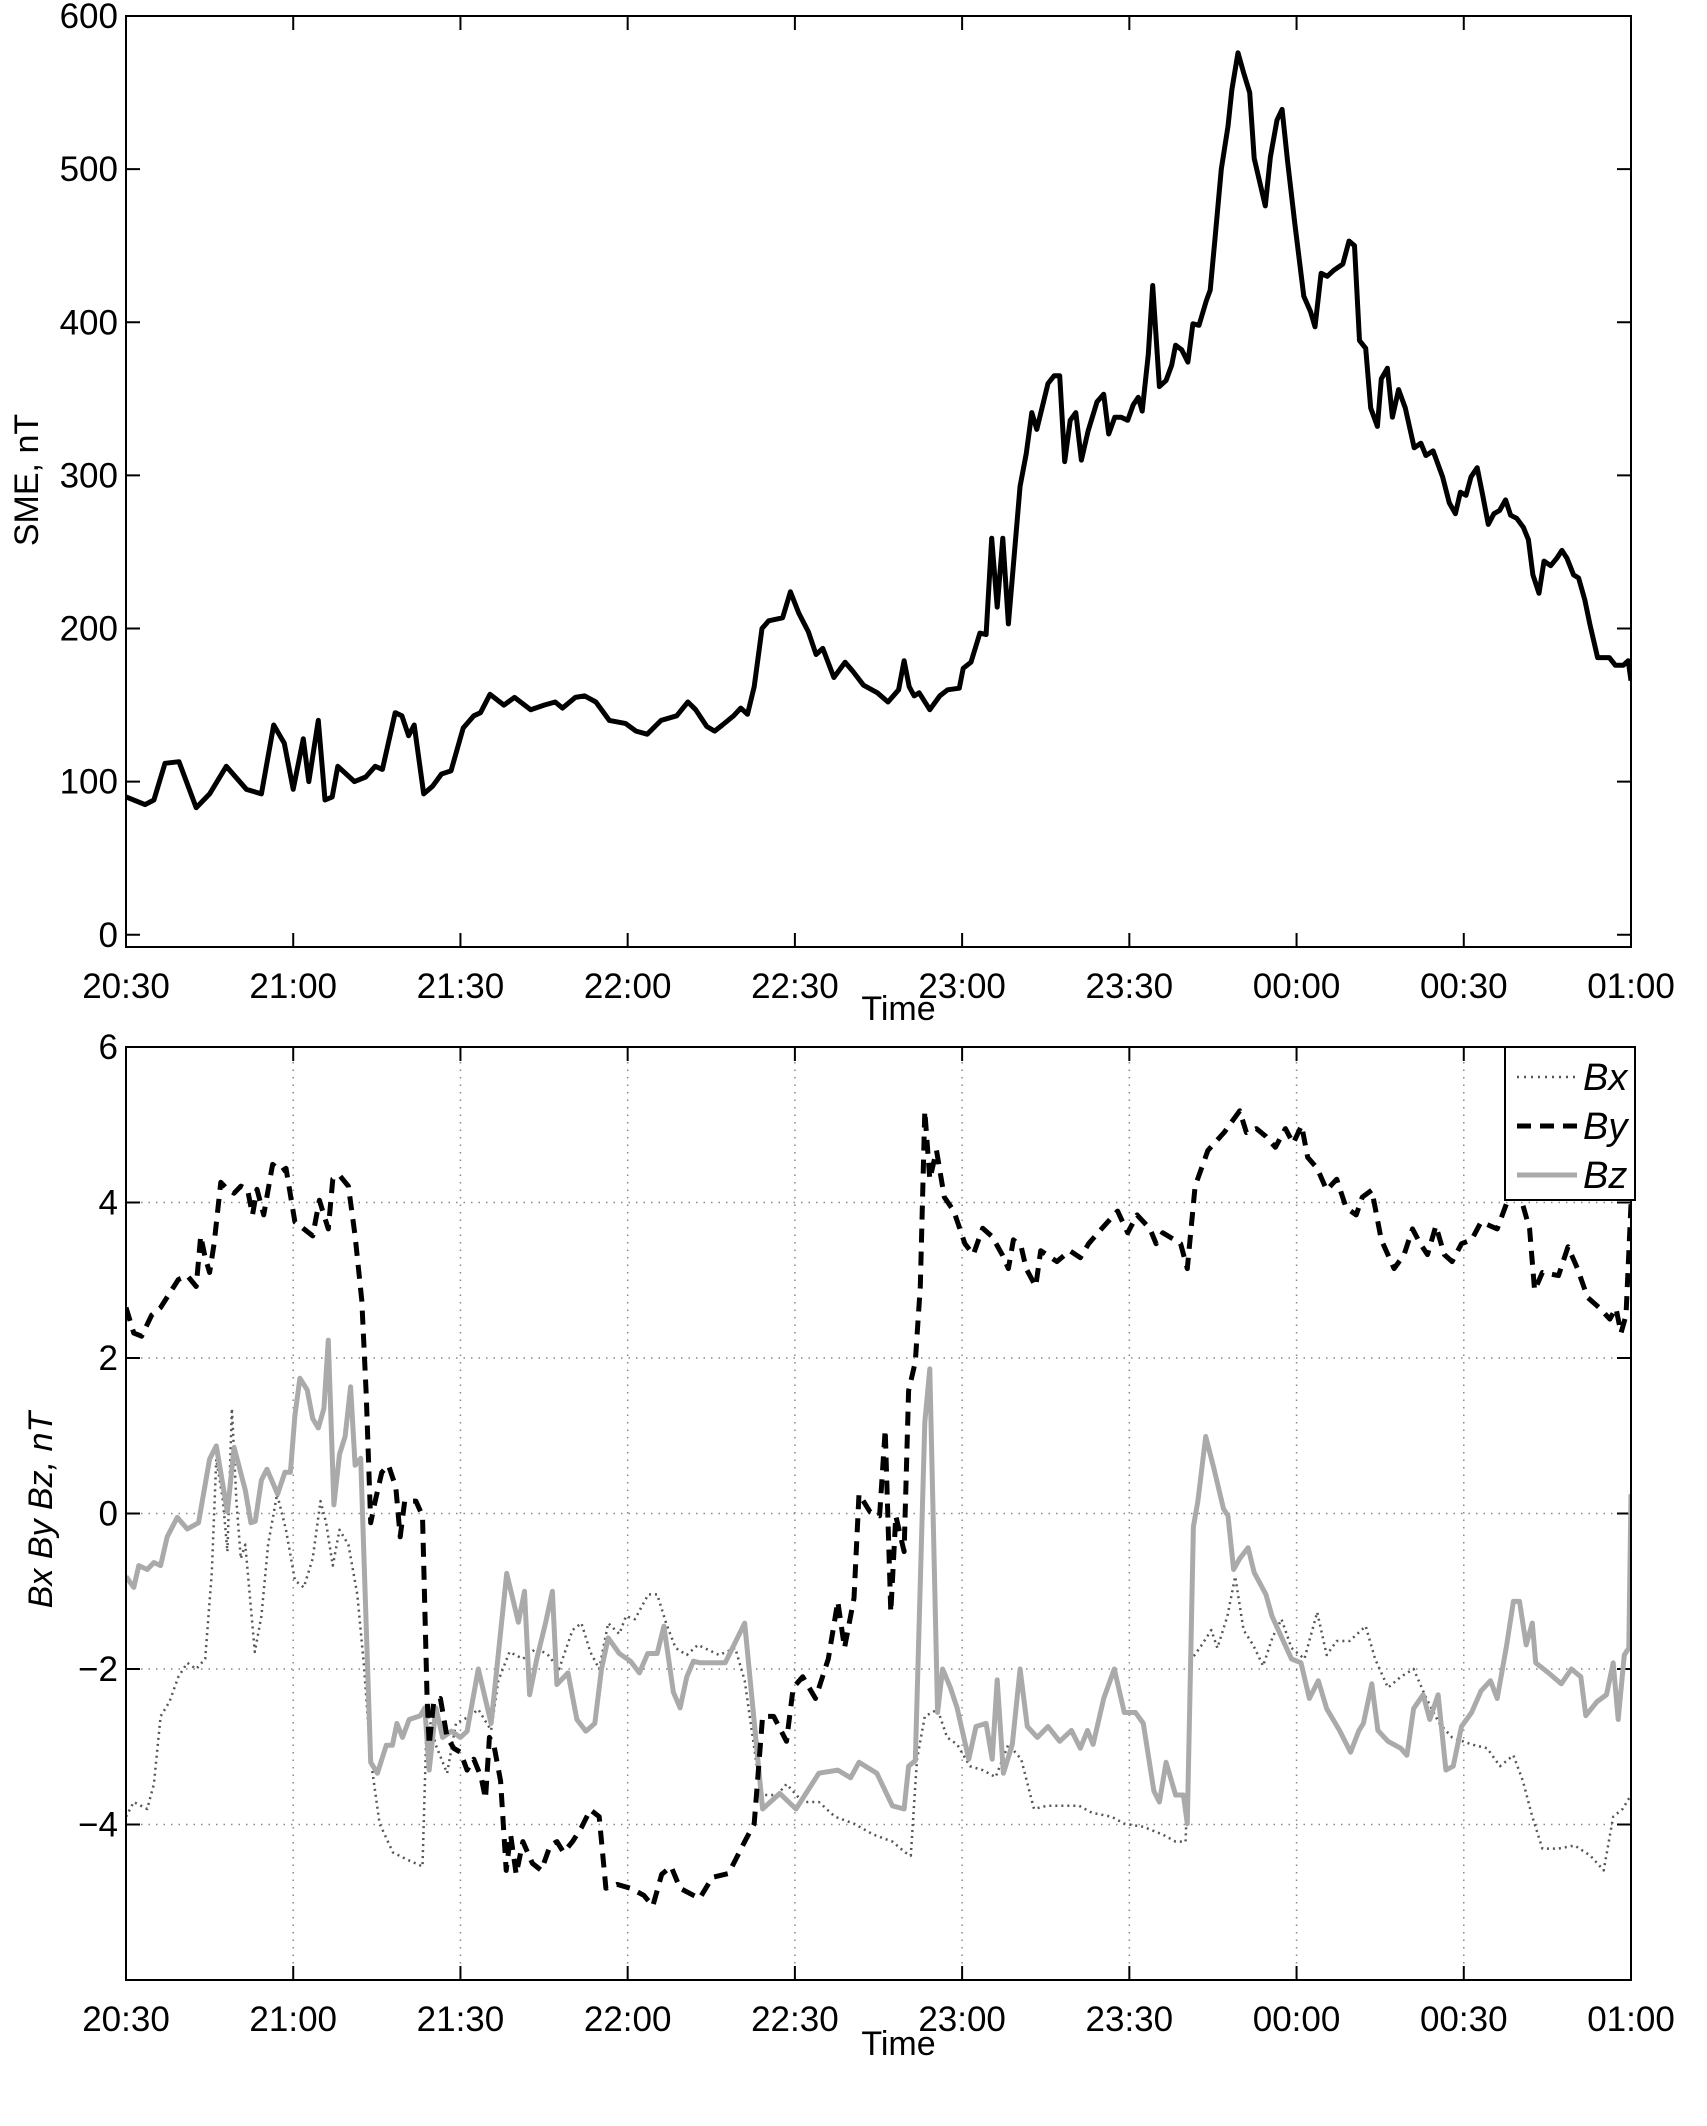  Describe the element at coordinates (108, 1047) in the screenshot. I see `y-tick-label: 6` at that location.